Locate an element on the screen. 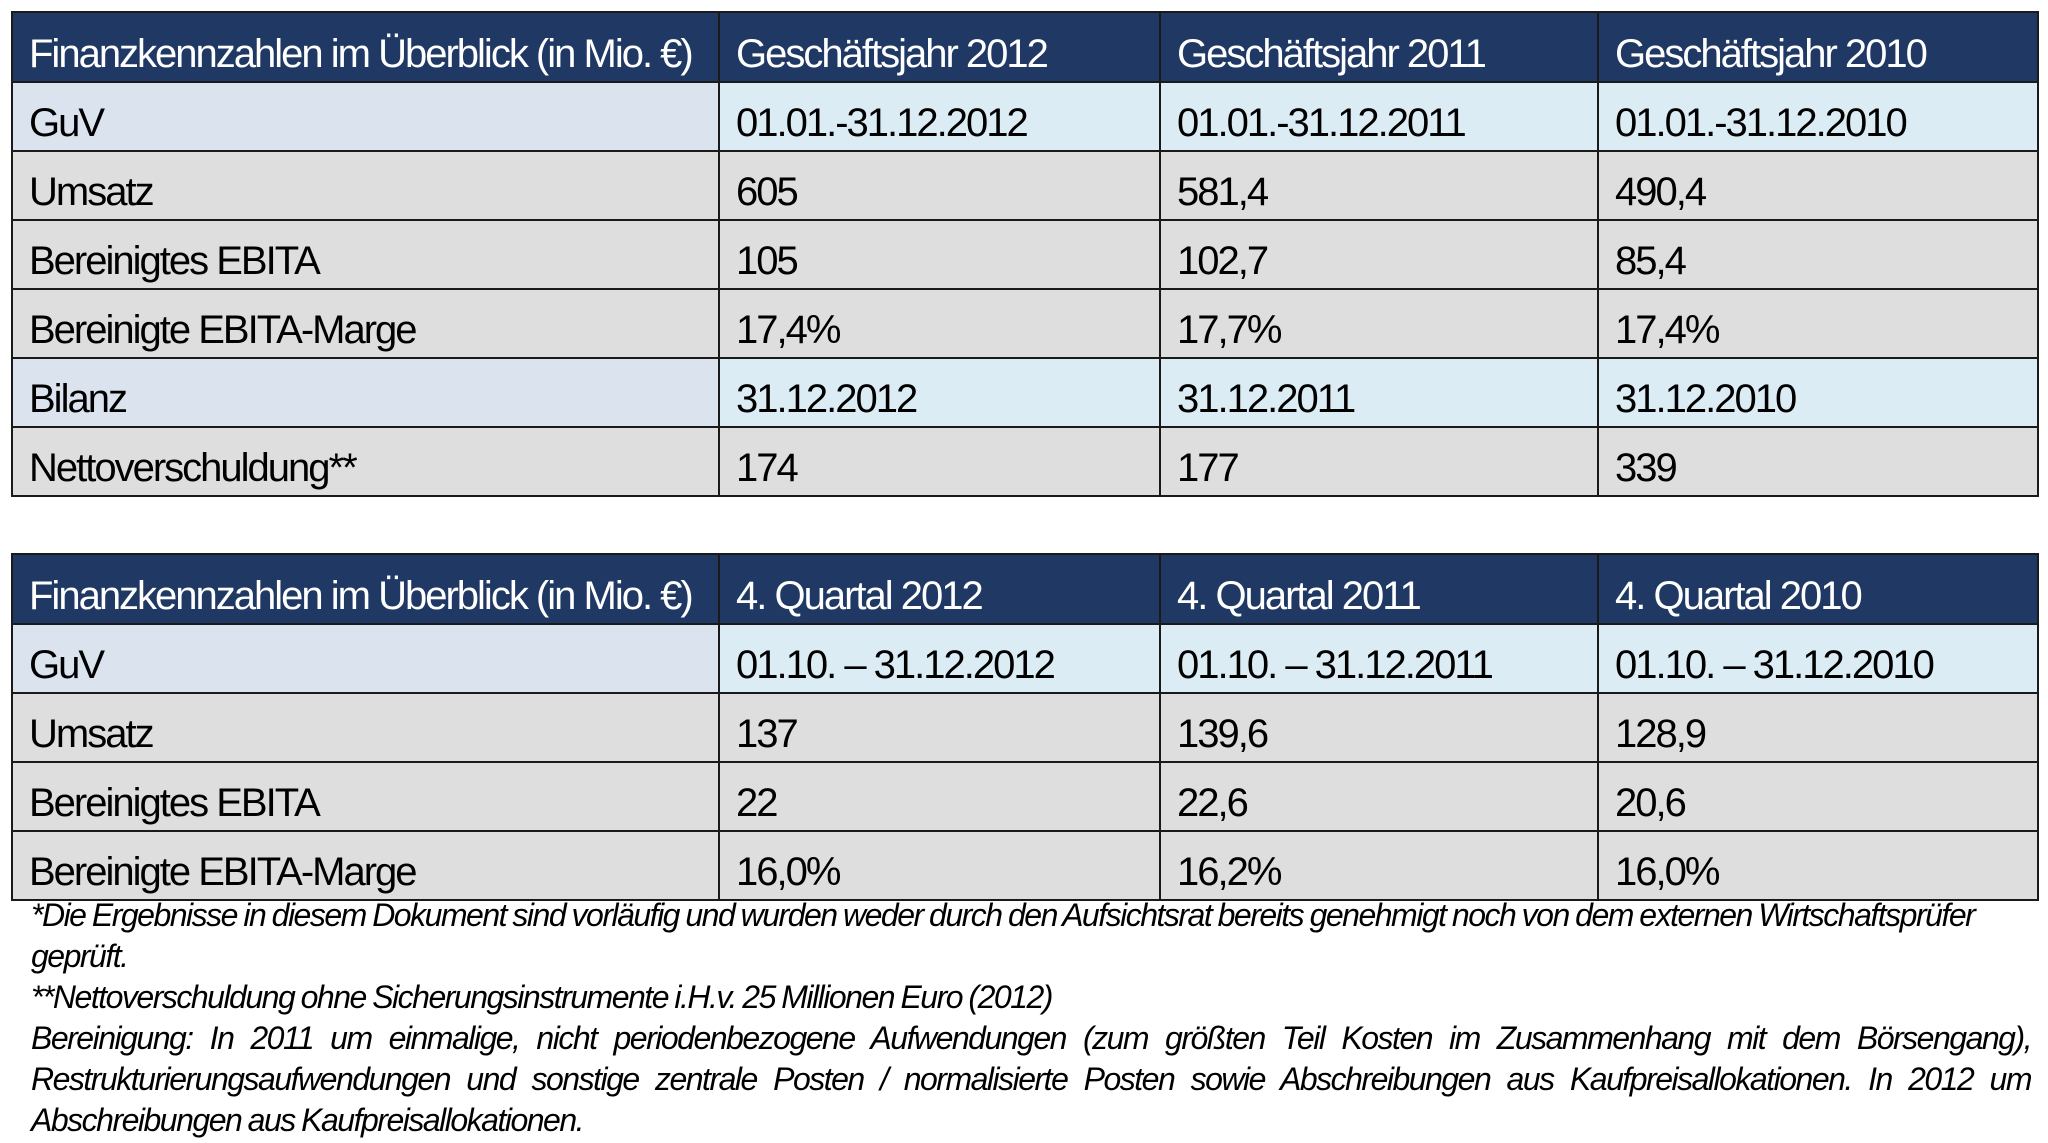  table-cell: 01.10. – 31.12.2012 is located at coordinates (939, 658).